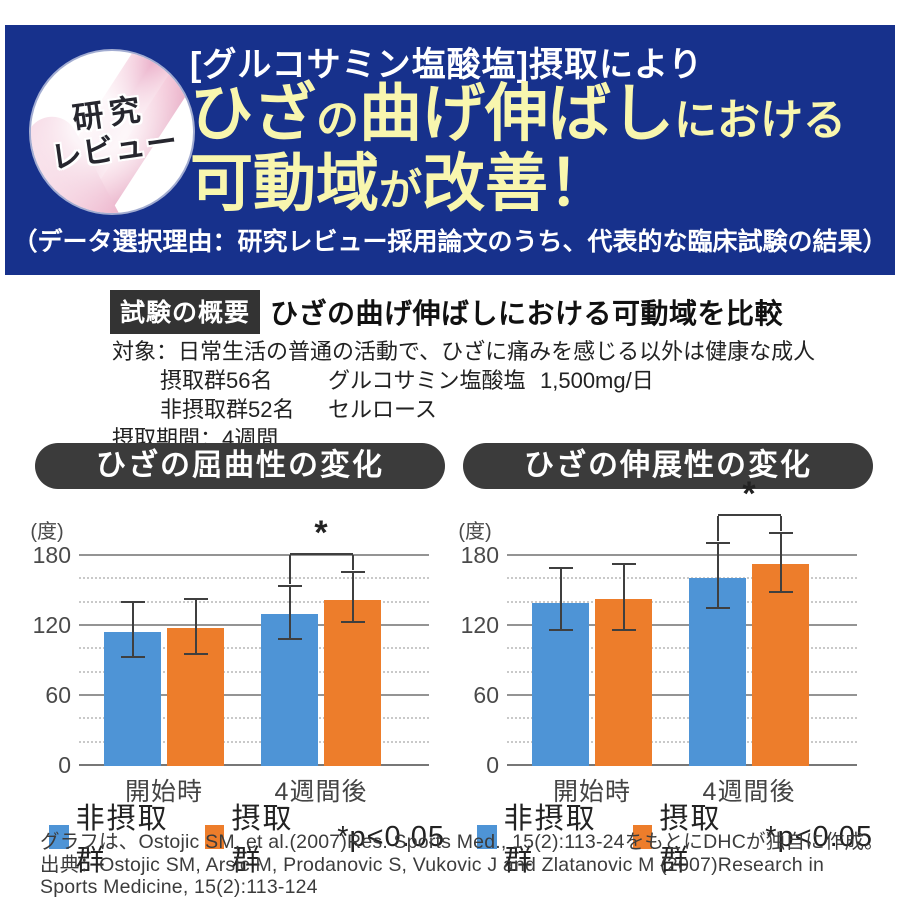 The image size is (900, 900). Describe the element at coordinates (382, 409) in the screenshot. I see `control-substance: セルロース` at that location.